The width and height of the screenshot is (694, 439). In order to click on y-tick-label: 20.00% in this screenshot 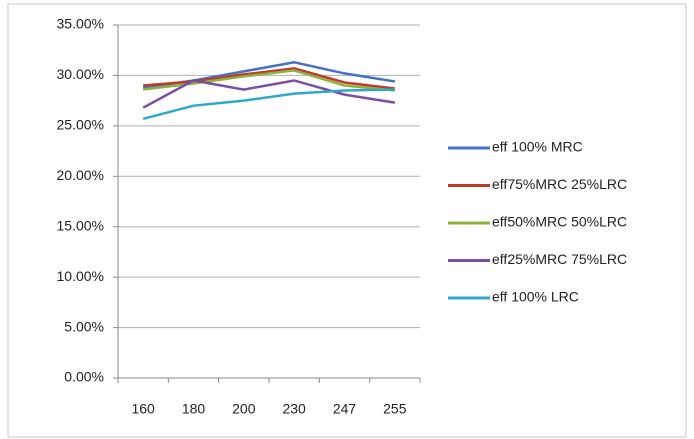, I will do `click(80, 175)`.